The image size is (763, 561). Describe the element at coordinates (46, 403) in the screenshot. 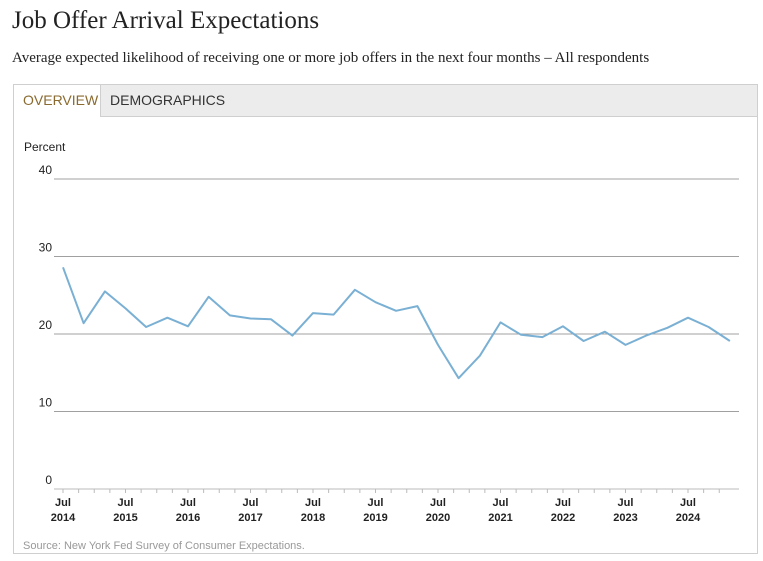

I see `y-tick-label: 10` at that location.